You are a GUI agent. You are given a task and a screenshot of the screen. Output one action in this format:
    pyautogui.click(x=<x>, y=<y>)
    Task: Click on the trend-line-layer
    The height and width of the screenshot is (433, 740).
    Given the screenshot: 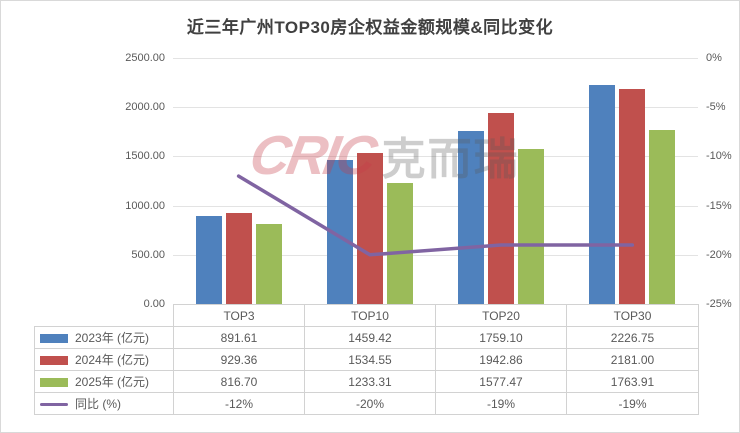 What is the action you would take?
    pyautogui.click(x=435, y=215)
    